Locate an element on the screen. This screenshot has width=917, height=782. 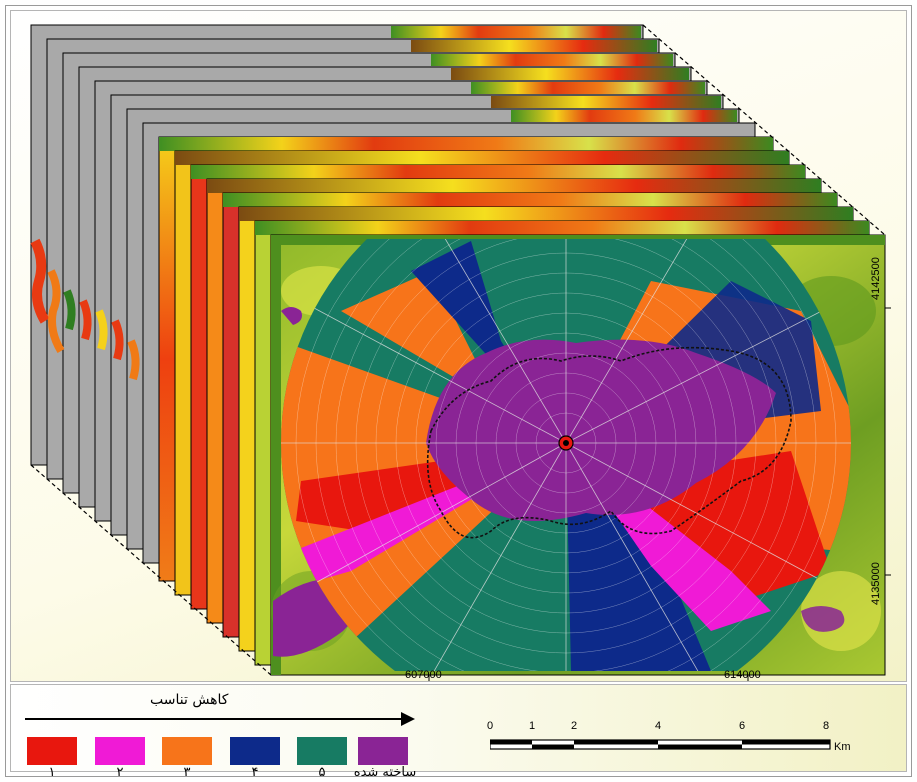
scale-tick-6: 6 is located at coordinates (742, 726).